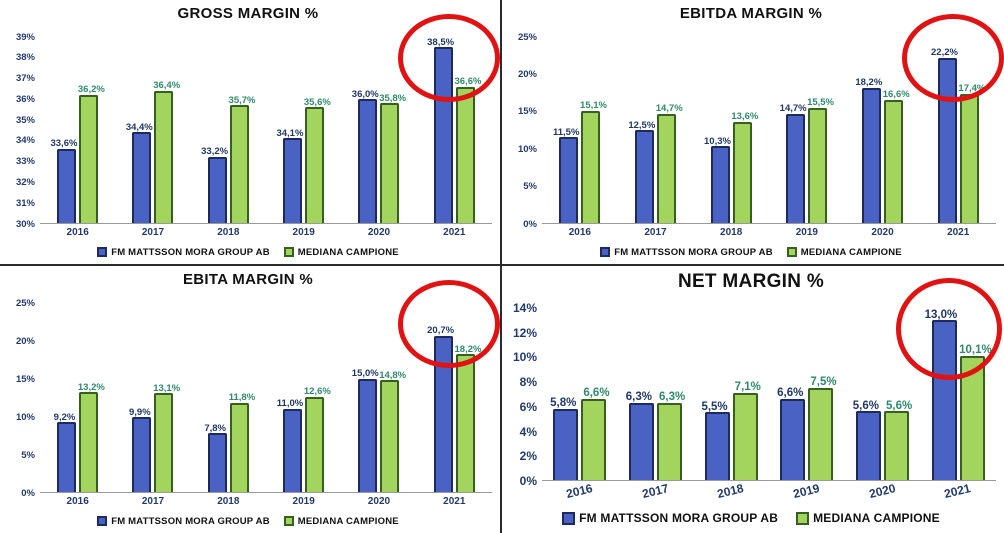 Image resolution: width=1004 pixels, height=533 pixels. I want to click on y-tick-label: 12%, so click(524, 332).